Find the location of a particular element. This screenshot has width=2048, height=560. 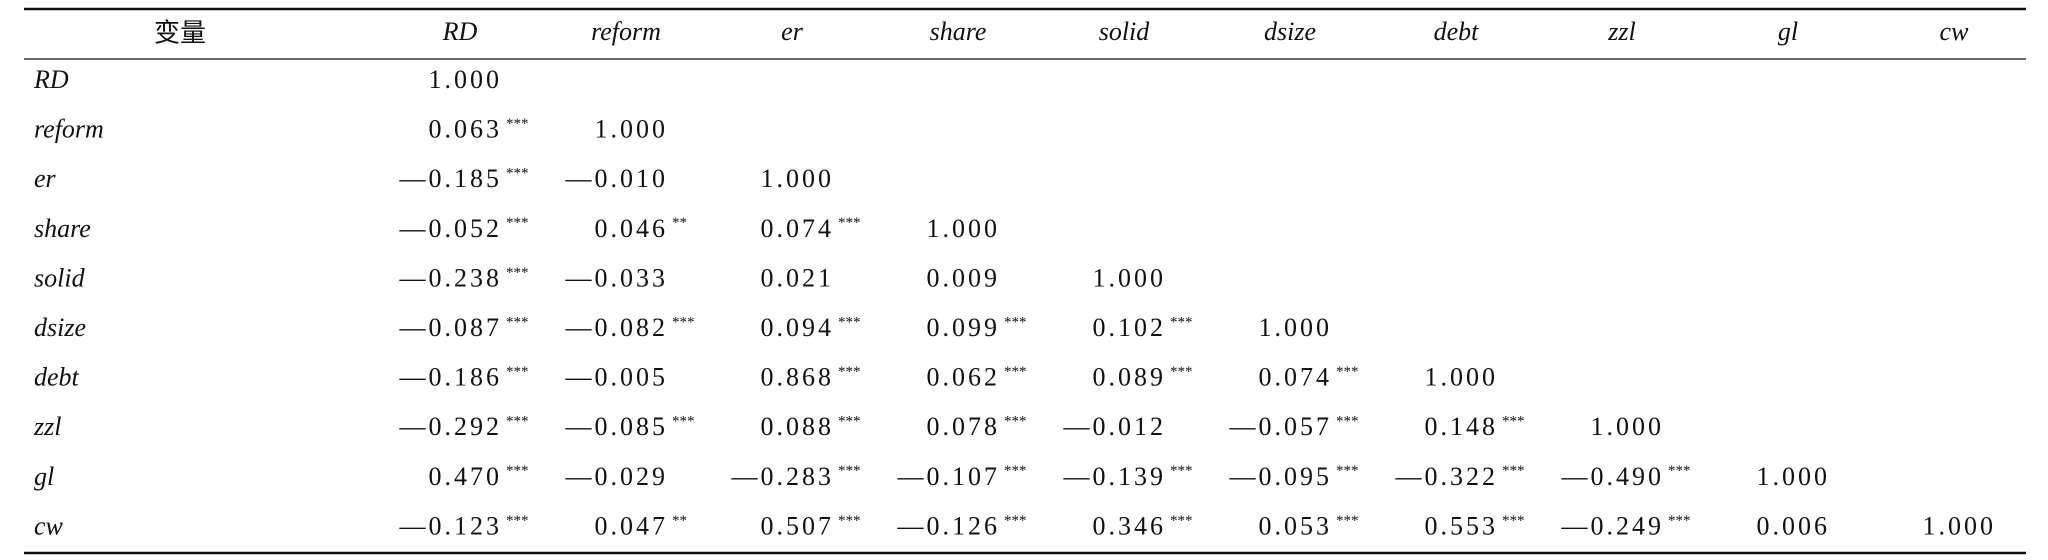

row-label: share is located at coordinates (62, 228).